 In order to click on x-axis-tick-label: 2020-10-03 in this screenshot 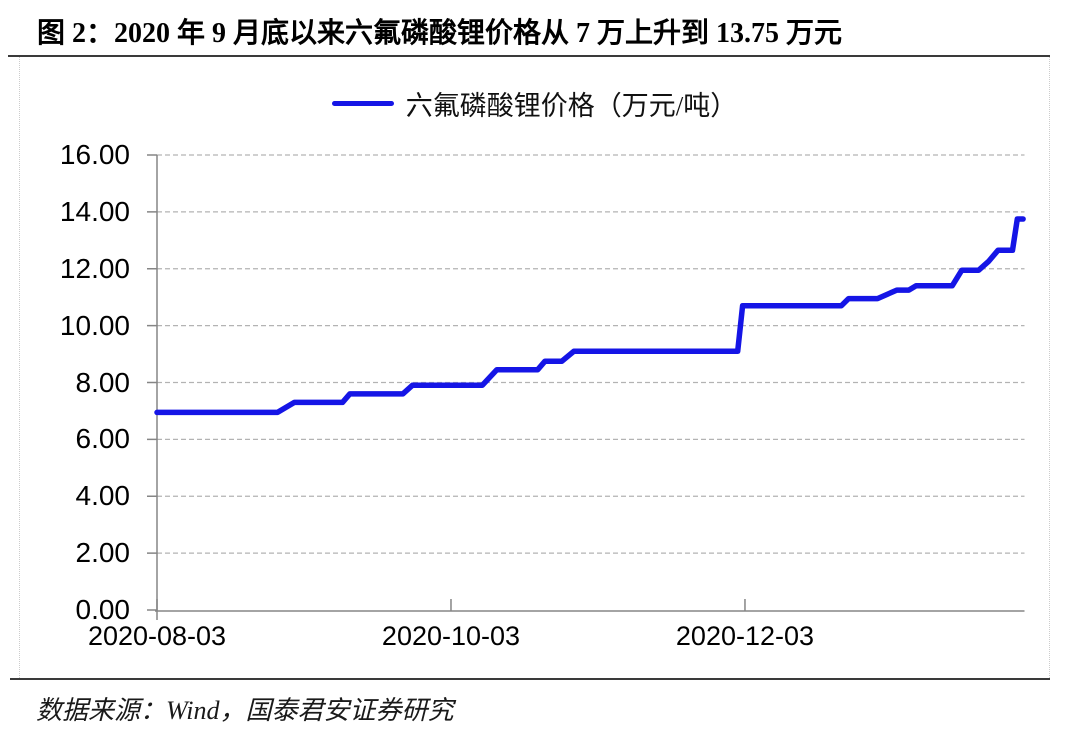, I will do `click(451, 636)`.